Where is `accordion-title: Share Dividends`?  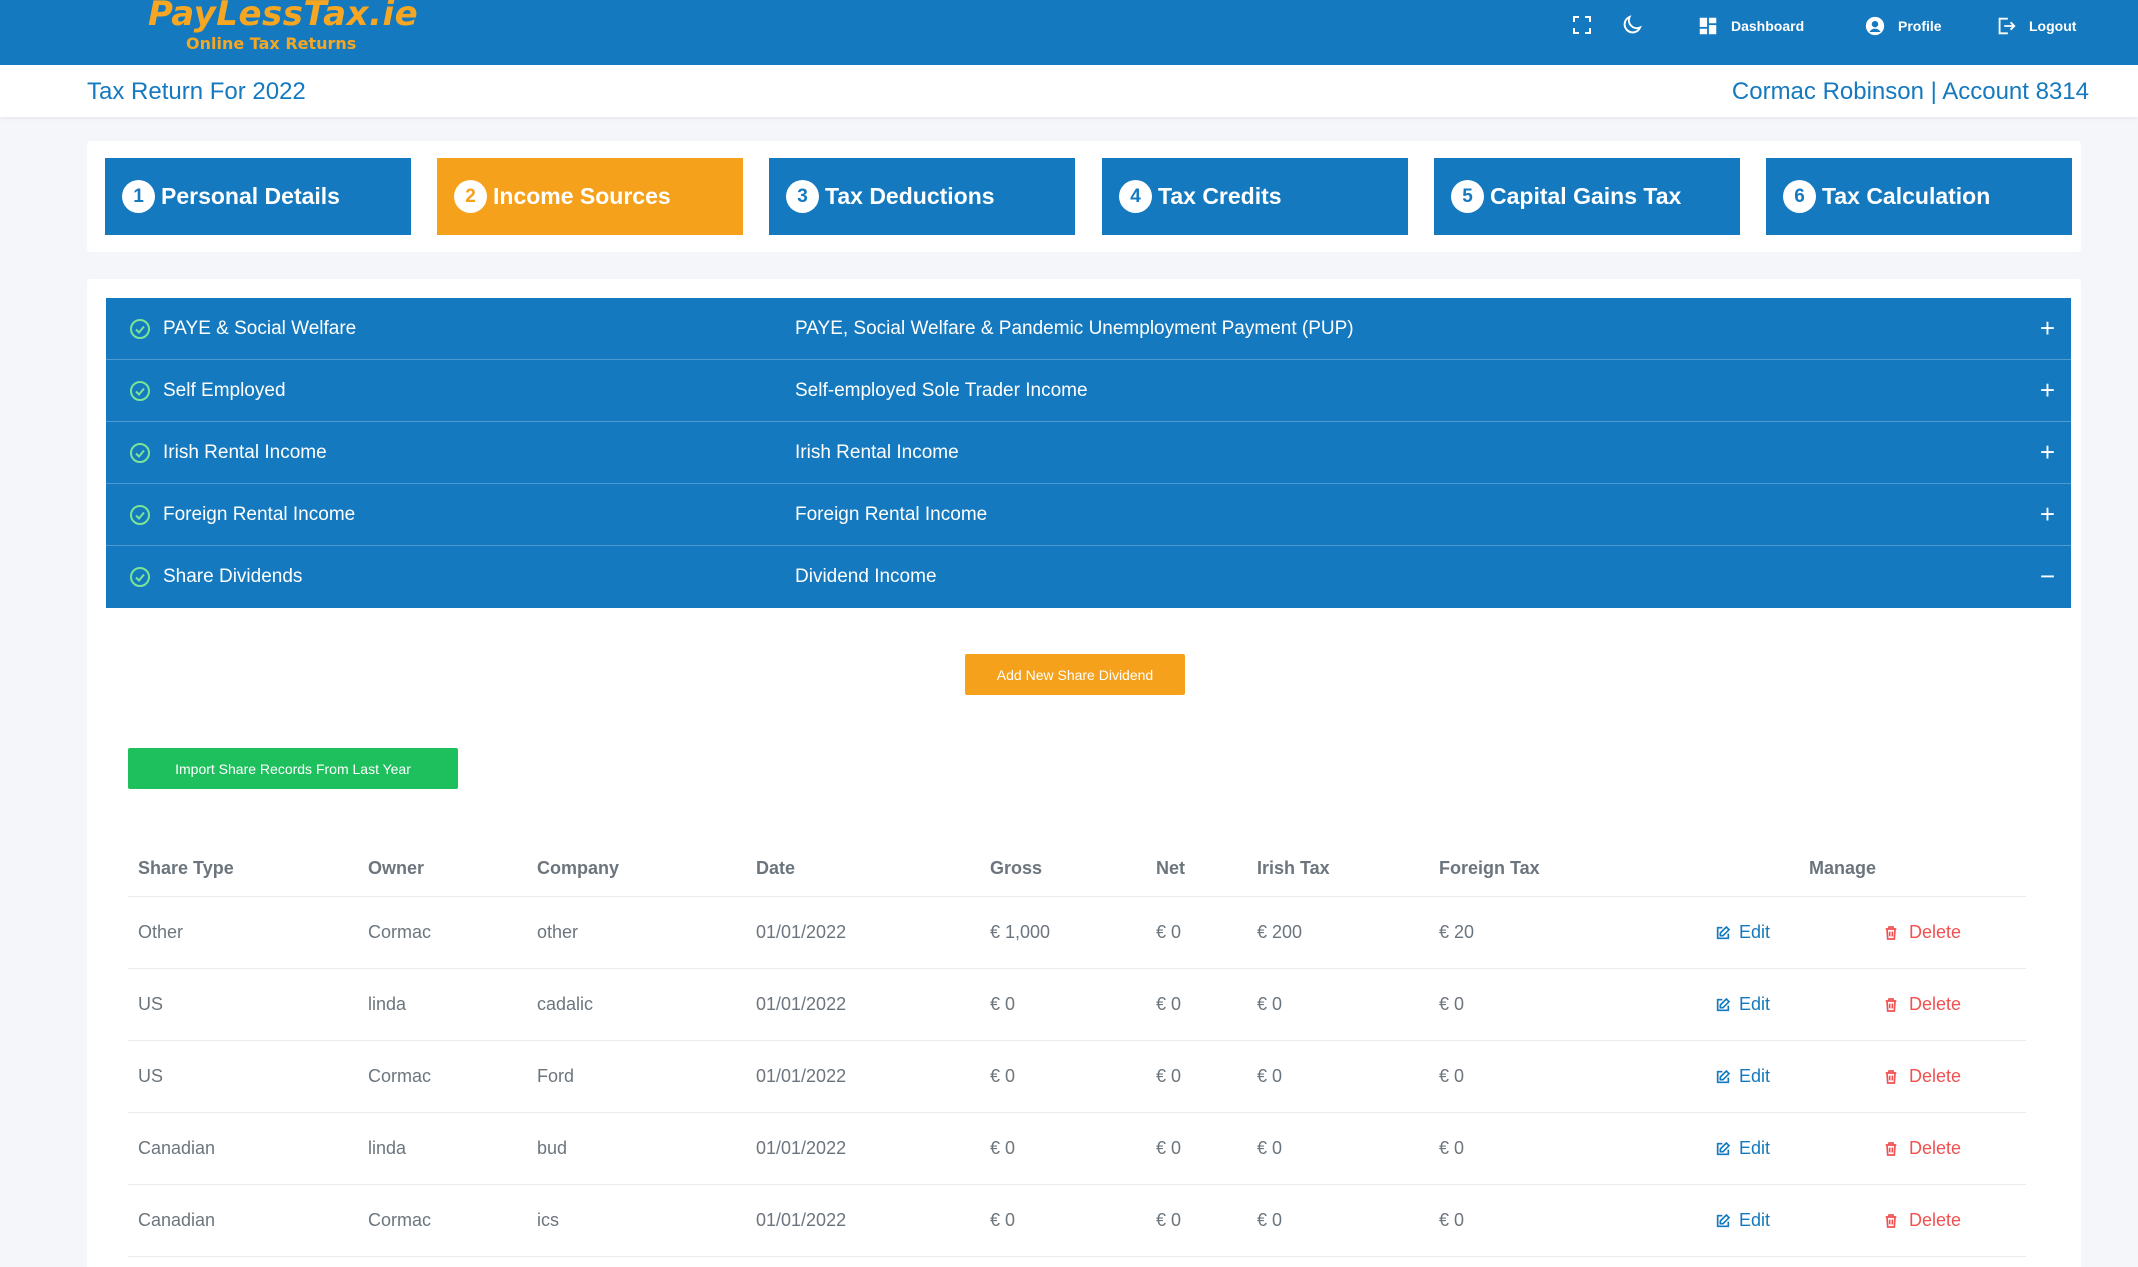
accordion-title: Share Dividends is located at coordinates (233, 576).